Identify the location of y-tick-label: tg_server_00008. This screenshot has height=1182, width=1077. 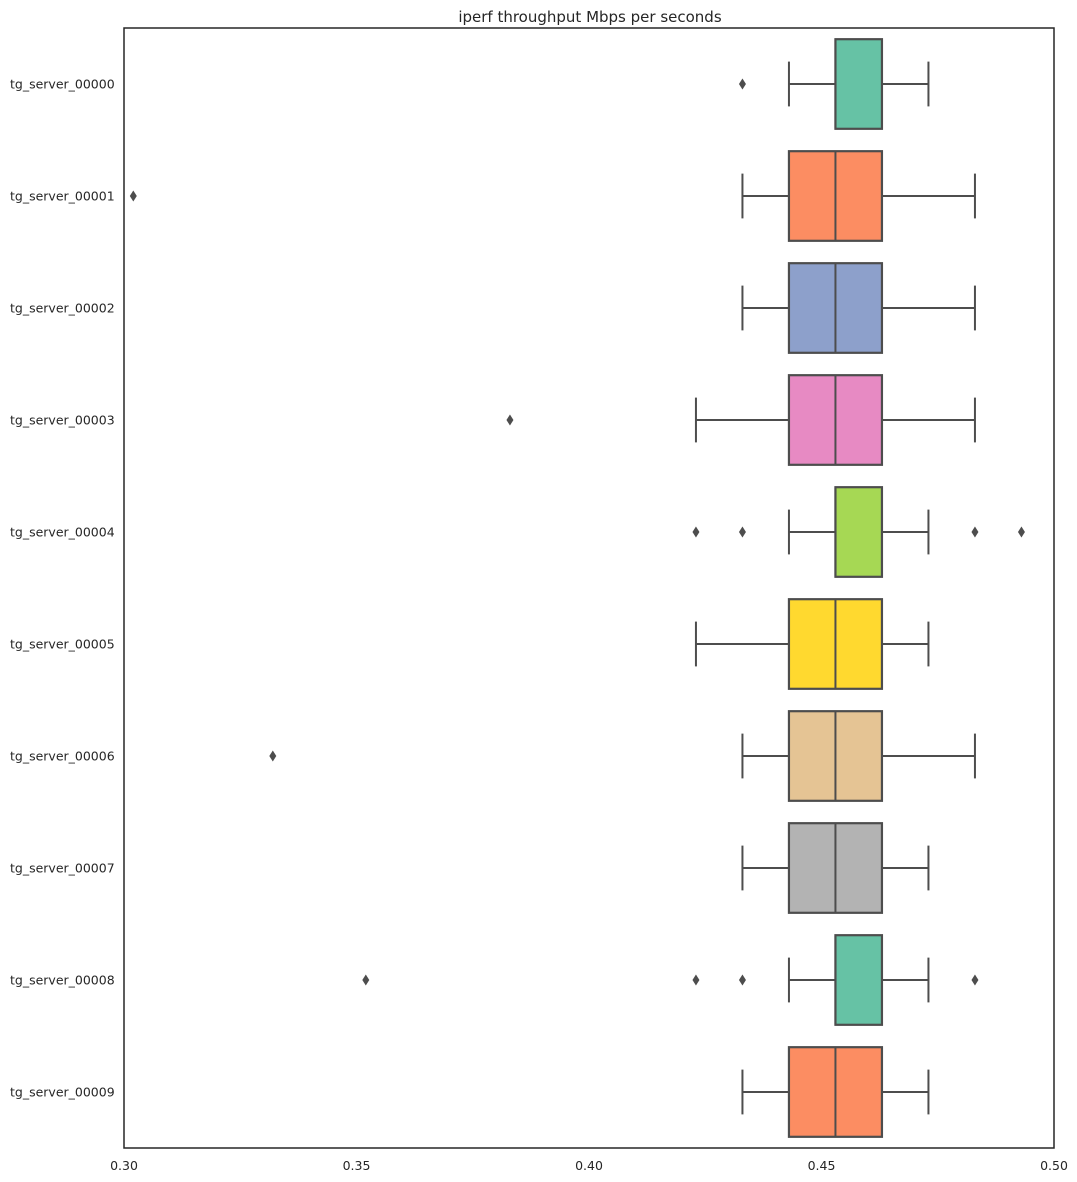
(62, 980).